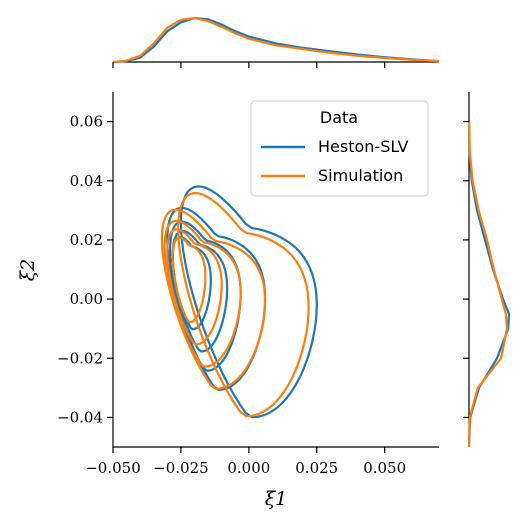  I want to click on legend: Data Heston-SLV Simulation, so click(339, 148).